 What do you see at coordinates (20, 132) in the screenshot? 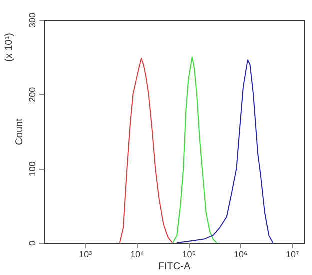
I see `y-axis-title: Count` at bounding box center [20, 132].